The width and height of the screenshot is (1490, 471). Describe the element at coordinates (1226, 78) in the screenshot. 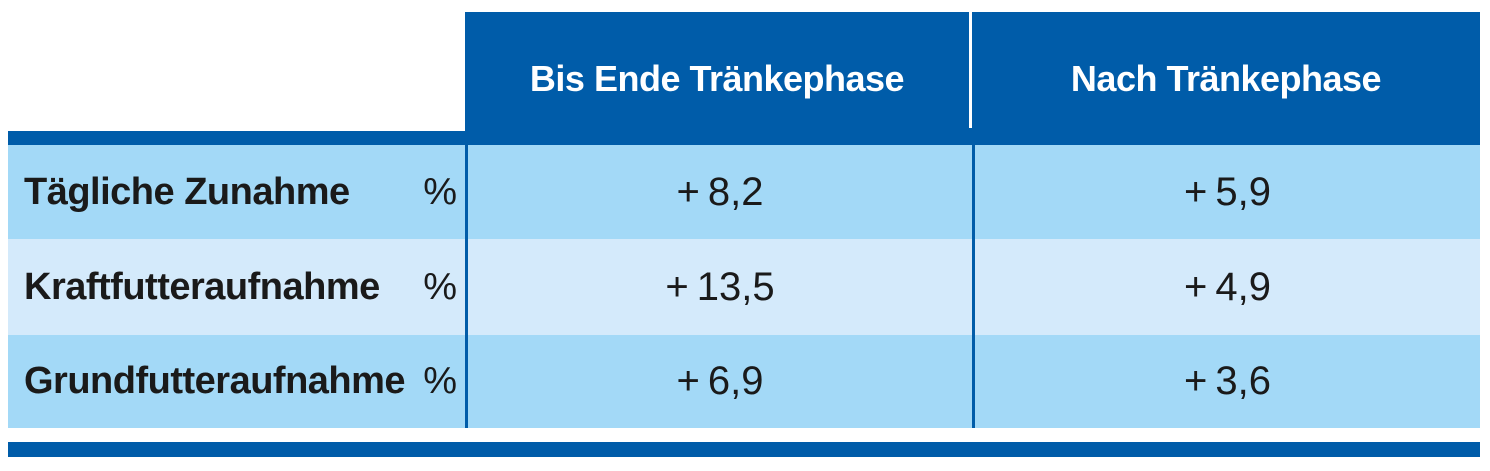

I see `header-col-nach-traenkephase: Nach Tränkephase` at that location.